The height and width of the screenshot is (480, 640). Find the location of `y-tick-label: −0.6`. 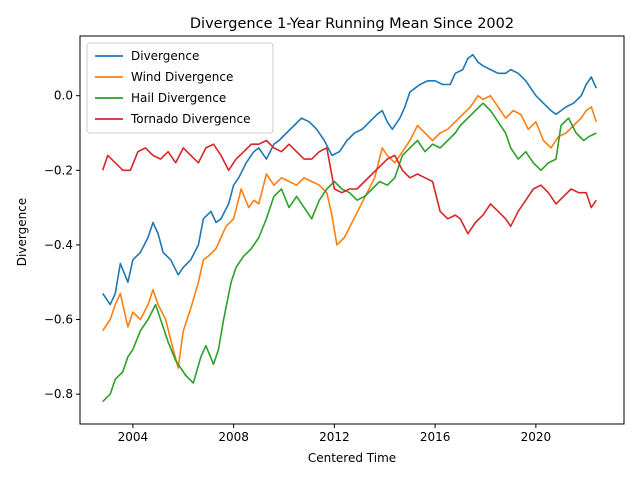

y-tick-label: −0.6 is located at coordinates (58, 320).